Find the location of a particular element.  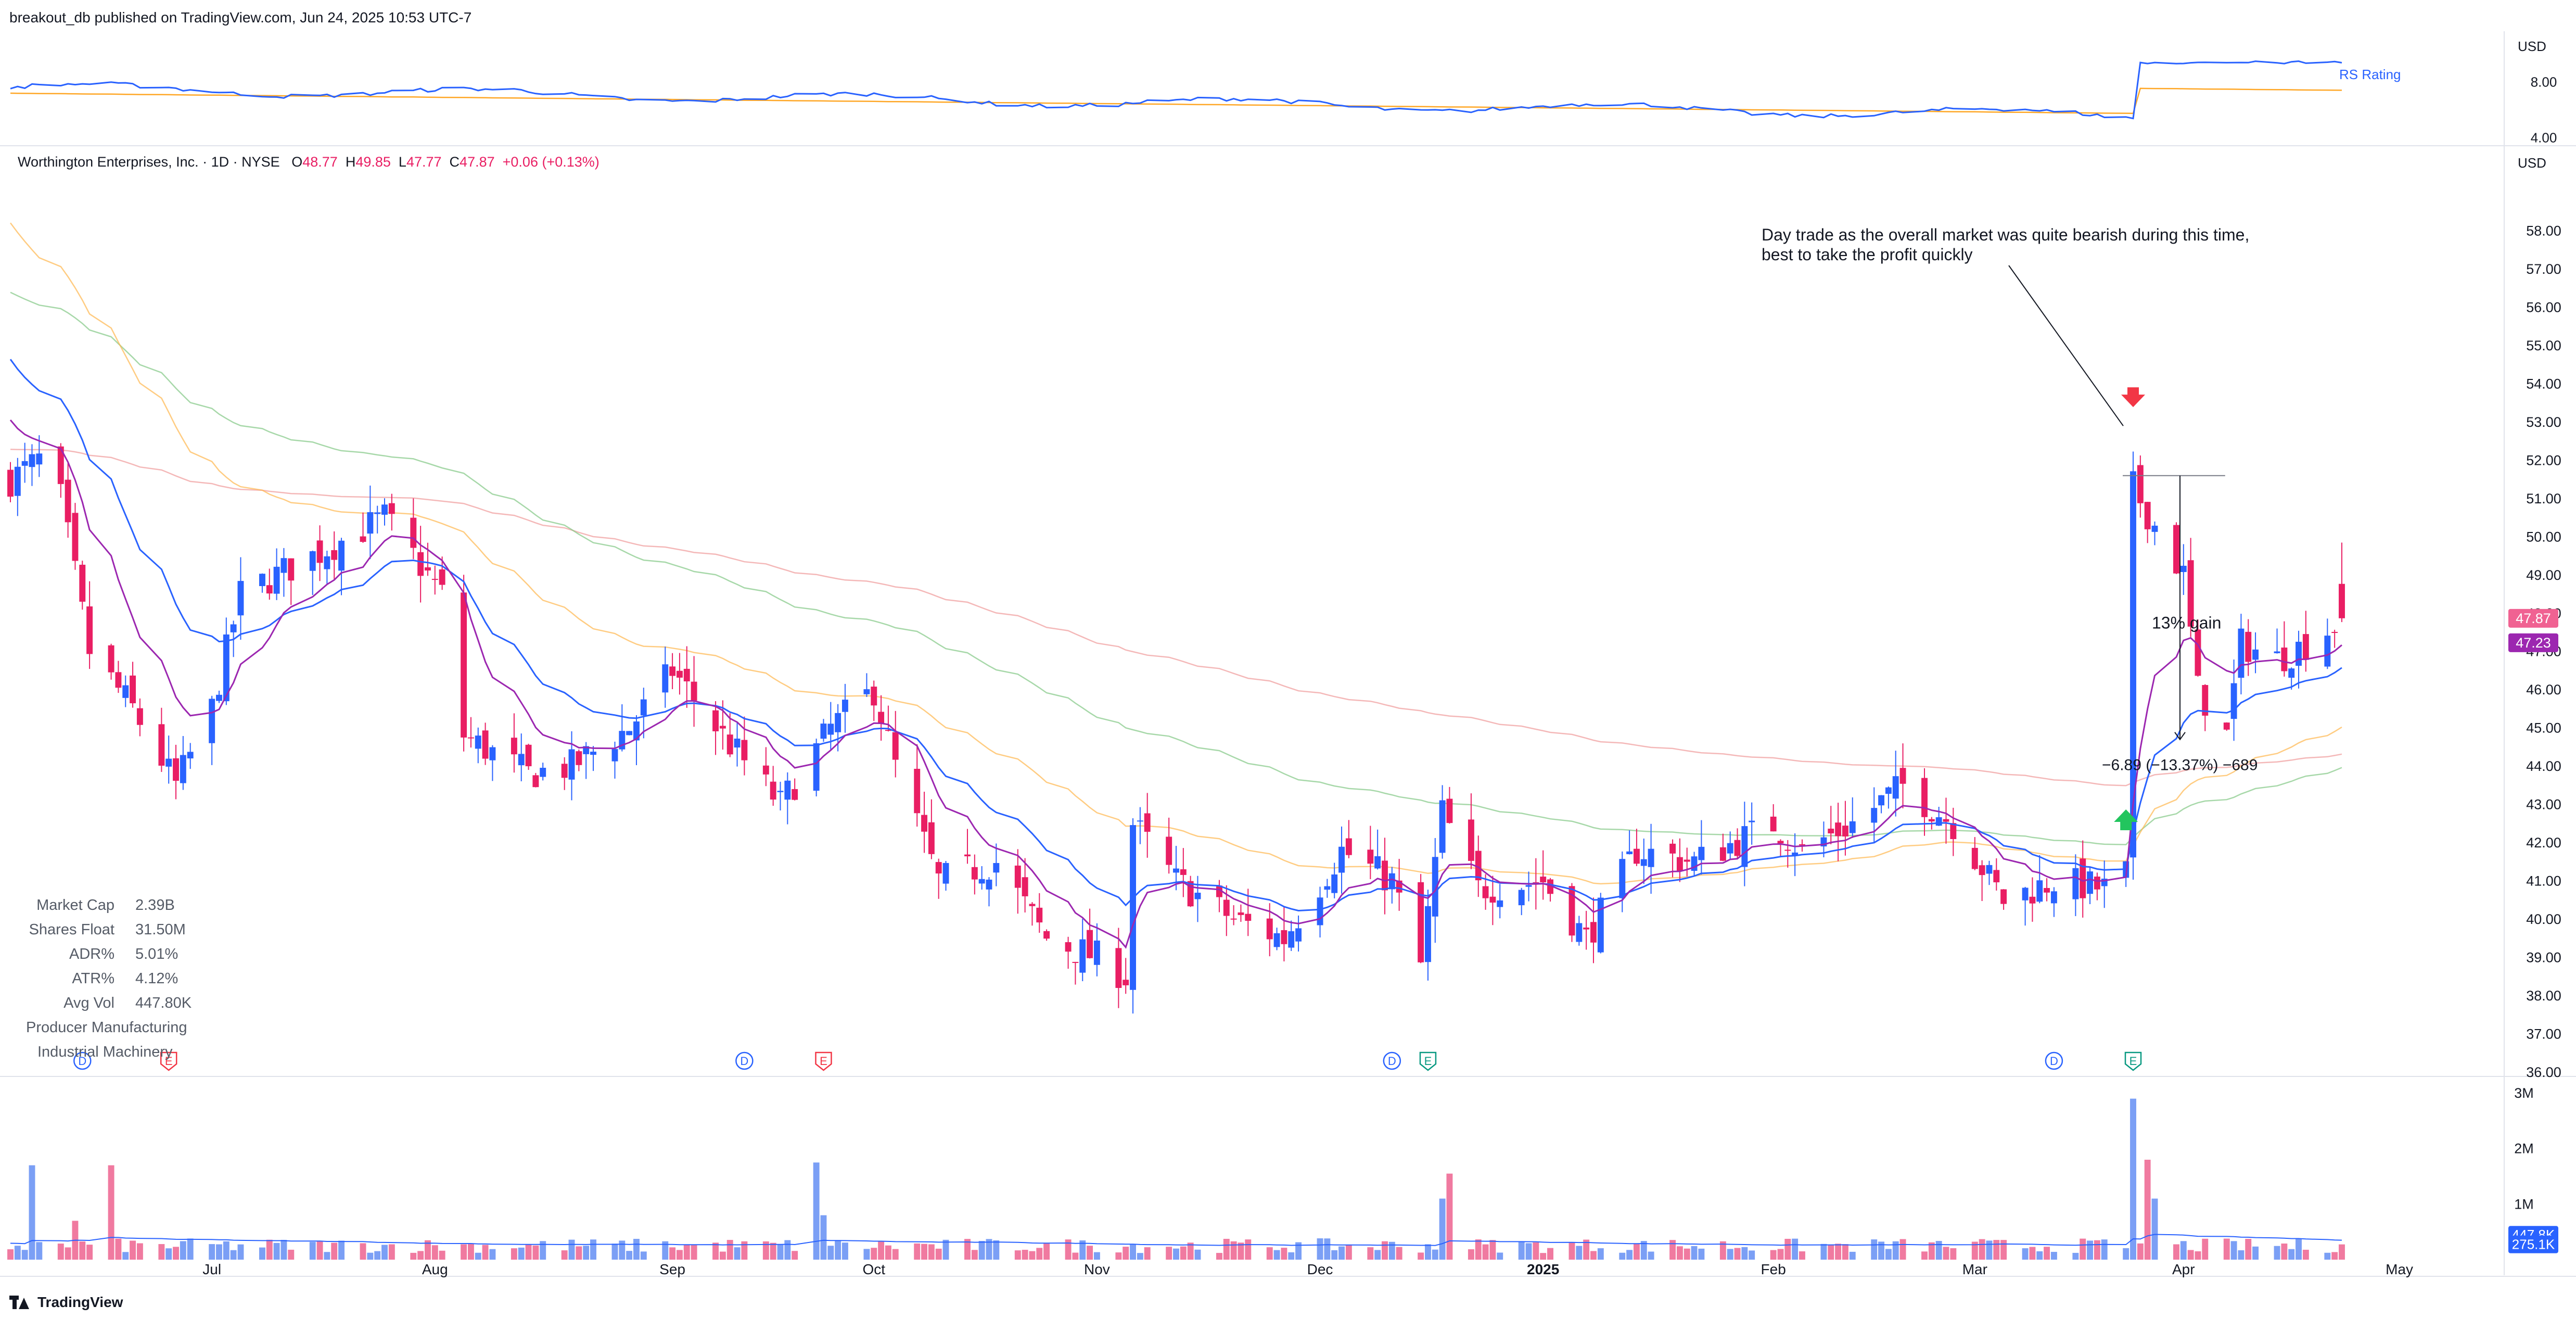

rs-rating-label: RS Rating is located at coordinates (2370, 74).